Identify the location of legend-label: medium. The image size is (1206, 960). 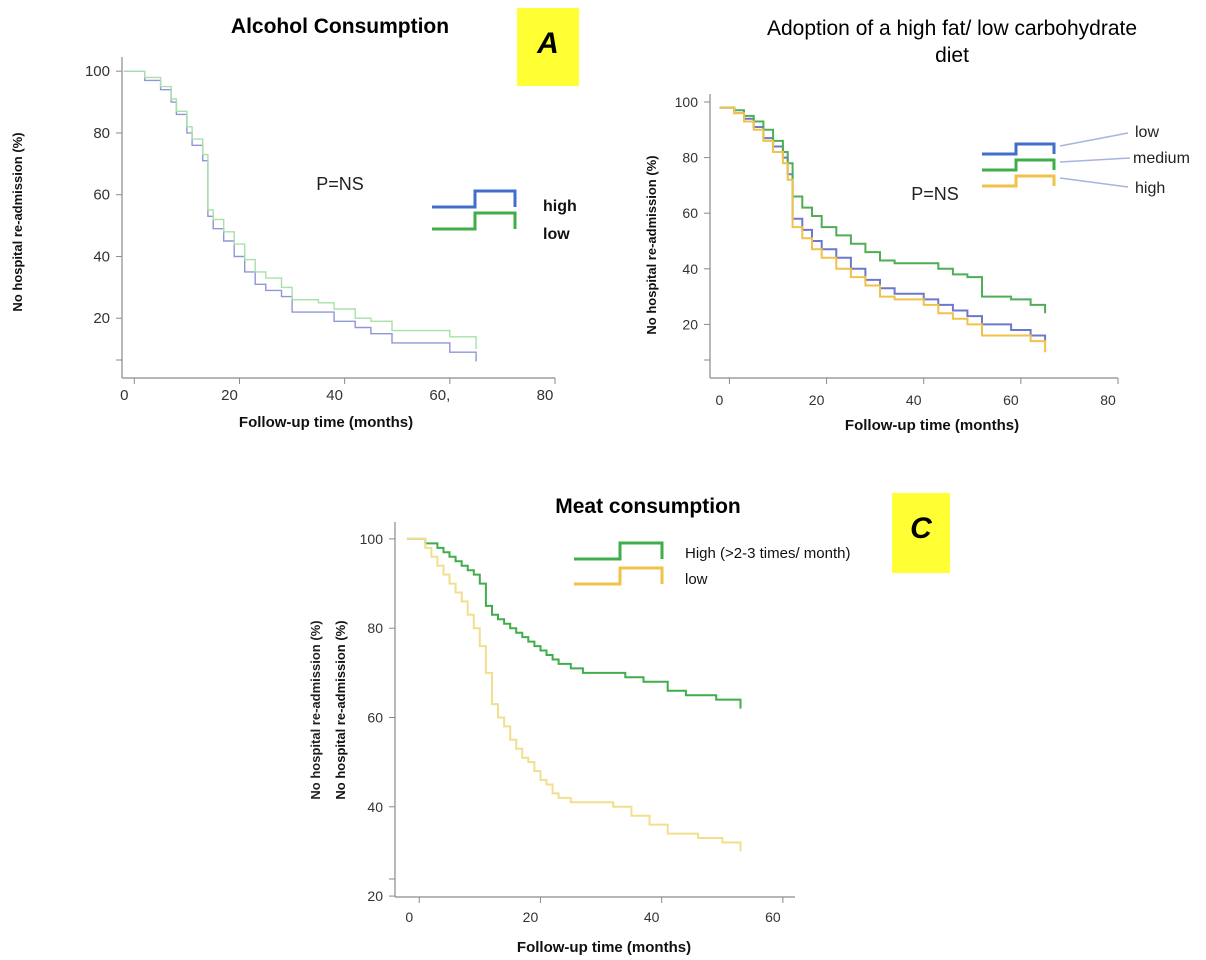
(1161, 158).